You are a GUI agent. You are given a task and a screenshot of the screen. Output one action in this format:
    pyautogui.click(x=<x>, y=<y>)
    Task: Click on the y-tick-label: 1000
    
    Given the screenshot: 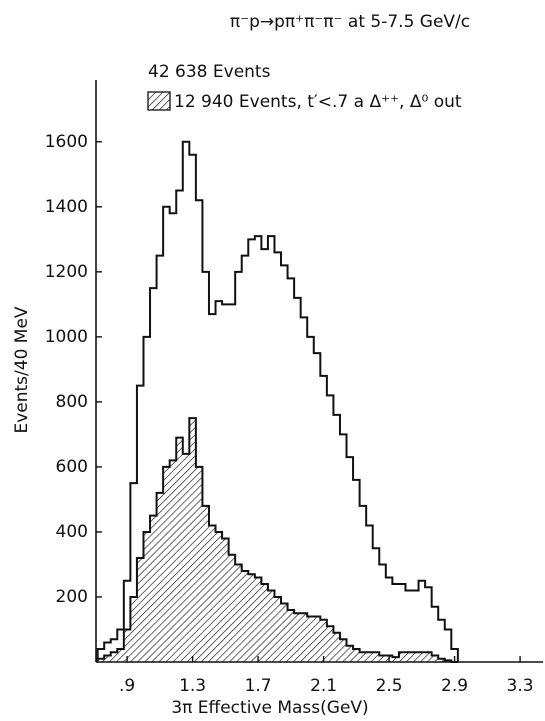 What is the action you would take?
    pyautogui.click(x=66, y=337)
    